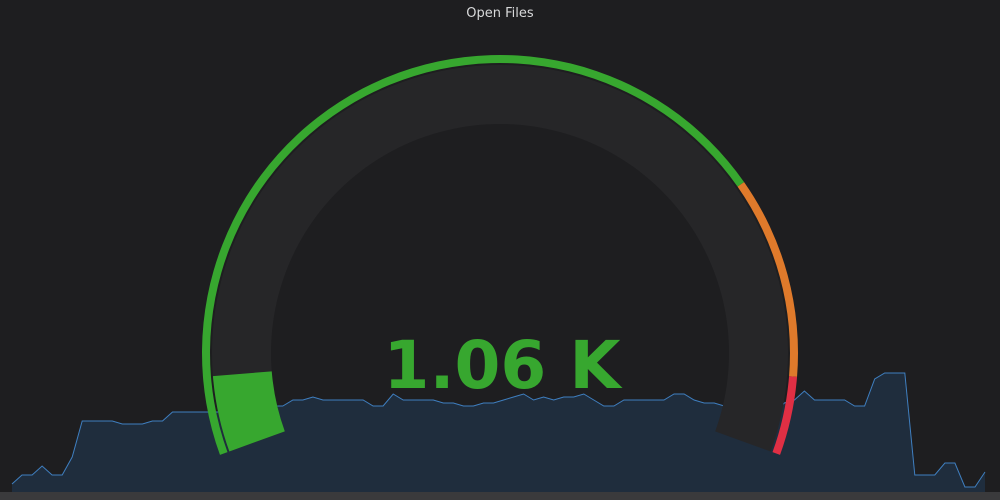 The height and width of the screenshot is (500, 1000). What do you see at coordinates (248, 411) in the screenshot?
I see `gauge-fill` at bounding box center [248, 411].